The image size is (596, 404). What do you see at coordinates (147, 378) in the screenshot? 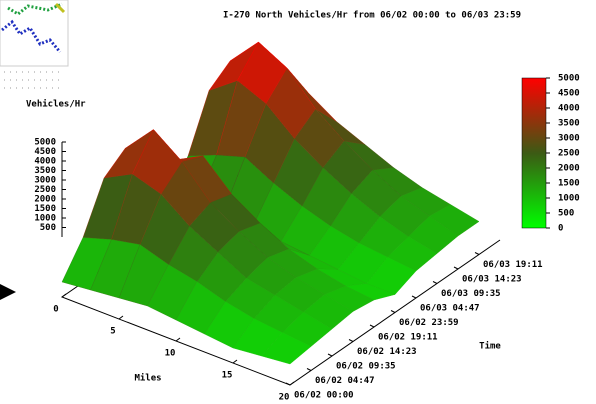
I see `x-axis-label: Miles` at bounding box center [147, 378].